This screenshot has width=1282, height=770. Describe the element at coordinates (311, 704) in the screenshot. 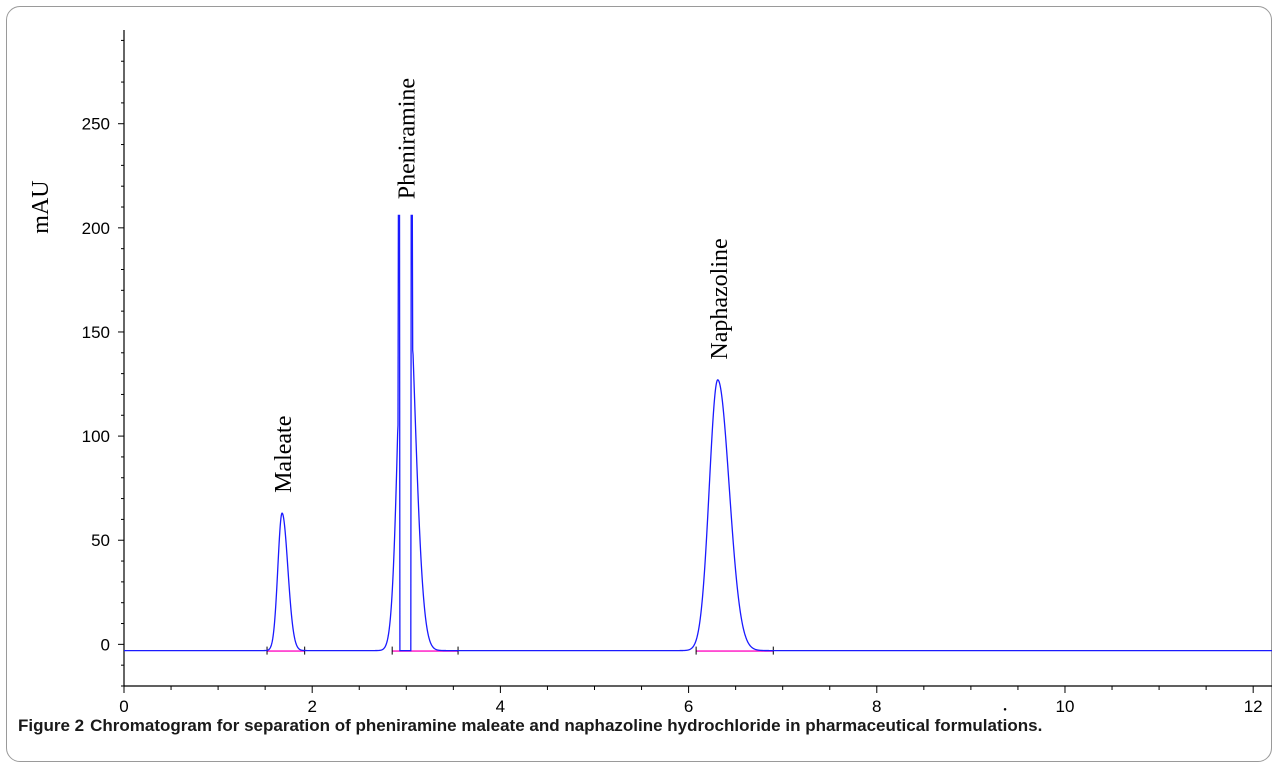

I see `x-tick-label: 2` at that location.